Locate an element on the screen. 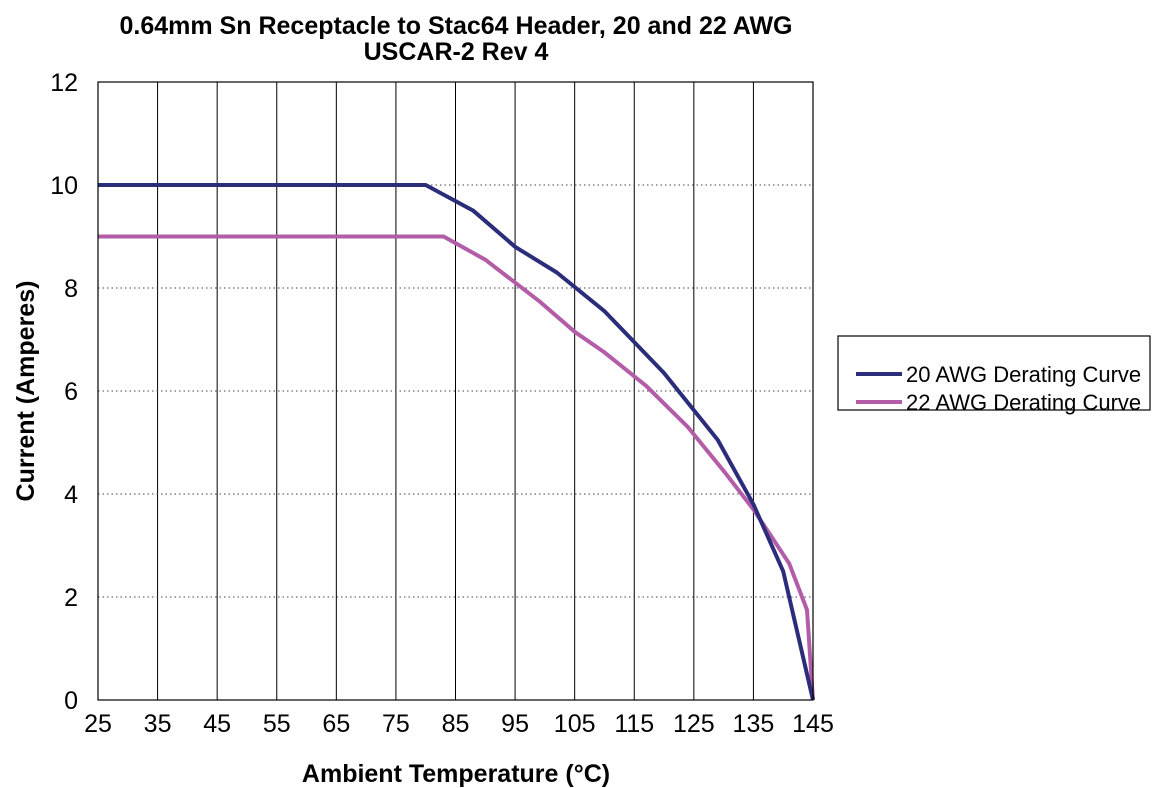 This screenshot has width=1155, height=788. y-tick-label: 4 is located at coordinates (71, 495).